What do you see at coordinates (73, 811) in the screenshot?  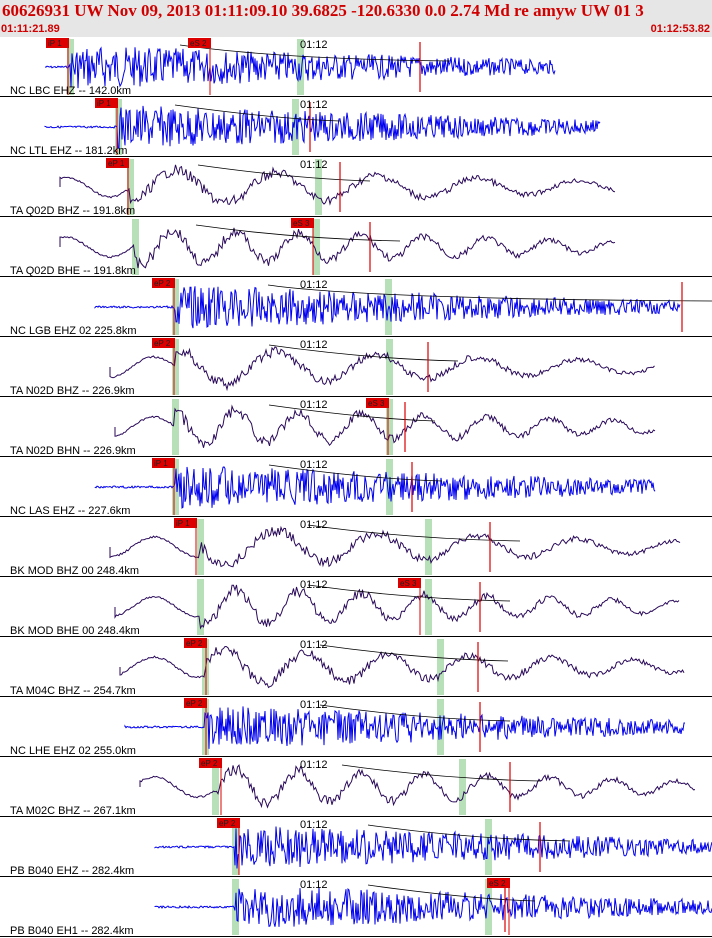 I see `station-channel-label: TA M02C BHZ -- 267.1km` at bounding box center [73, 811].